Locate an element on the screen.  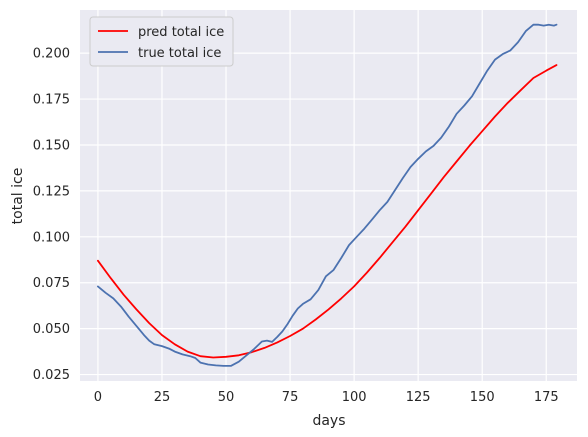
x-axis-label: days is located at coordinates (328, 421).